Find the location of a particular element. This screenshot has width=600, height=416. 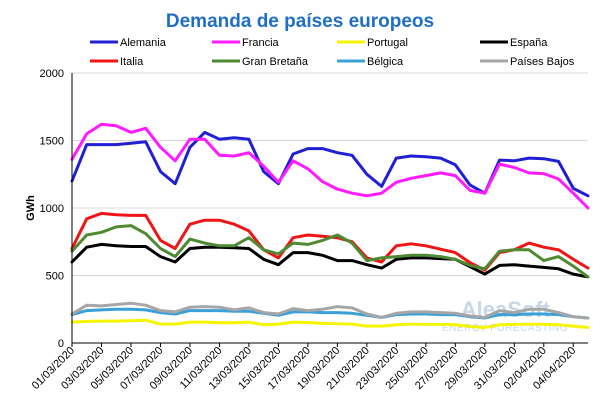

legend-label: Portugal is located at coordinates (387, 43).